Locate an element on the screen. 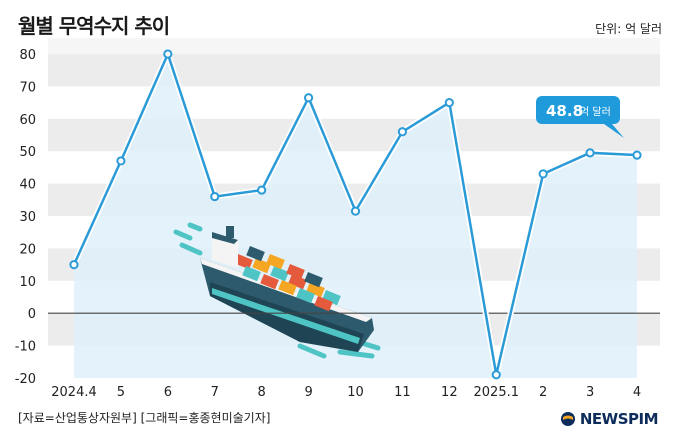 The width and height of the screenshot is (680, 442). callout-value: 48.8 is located at coordinates (564, 111).